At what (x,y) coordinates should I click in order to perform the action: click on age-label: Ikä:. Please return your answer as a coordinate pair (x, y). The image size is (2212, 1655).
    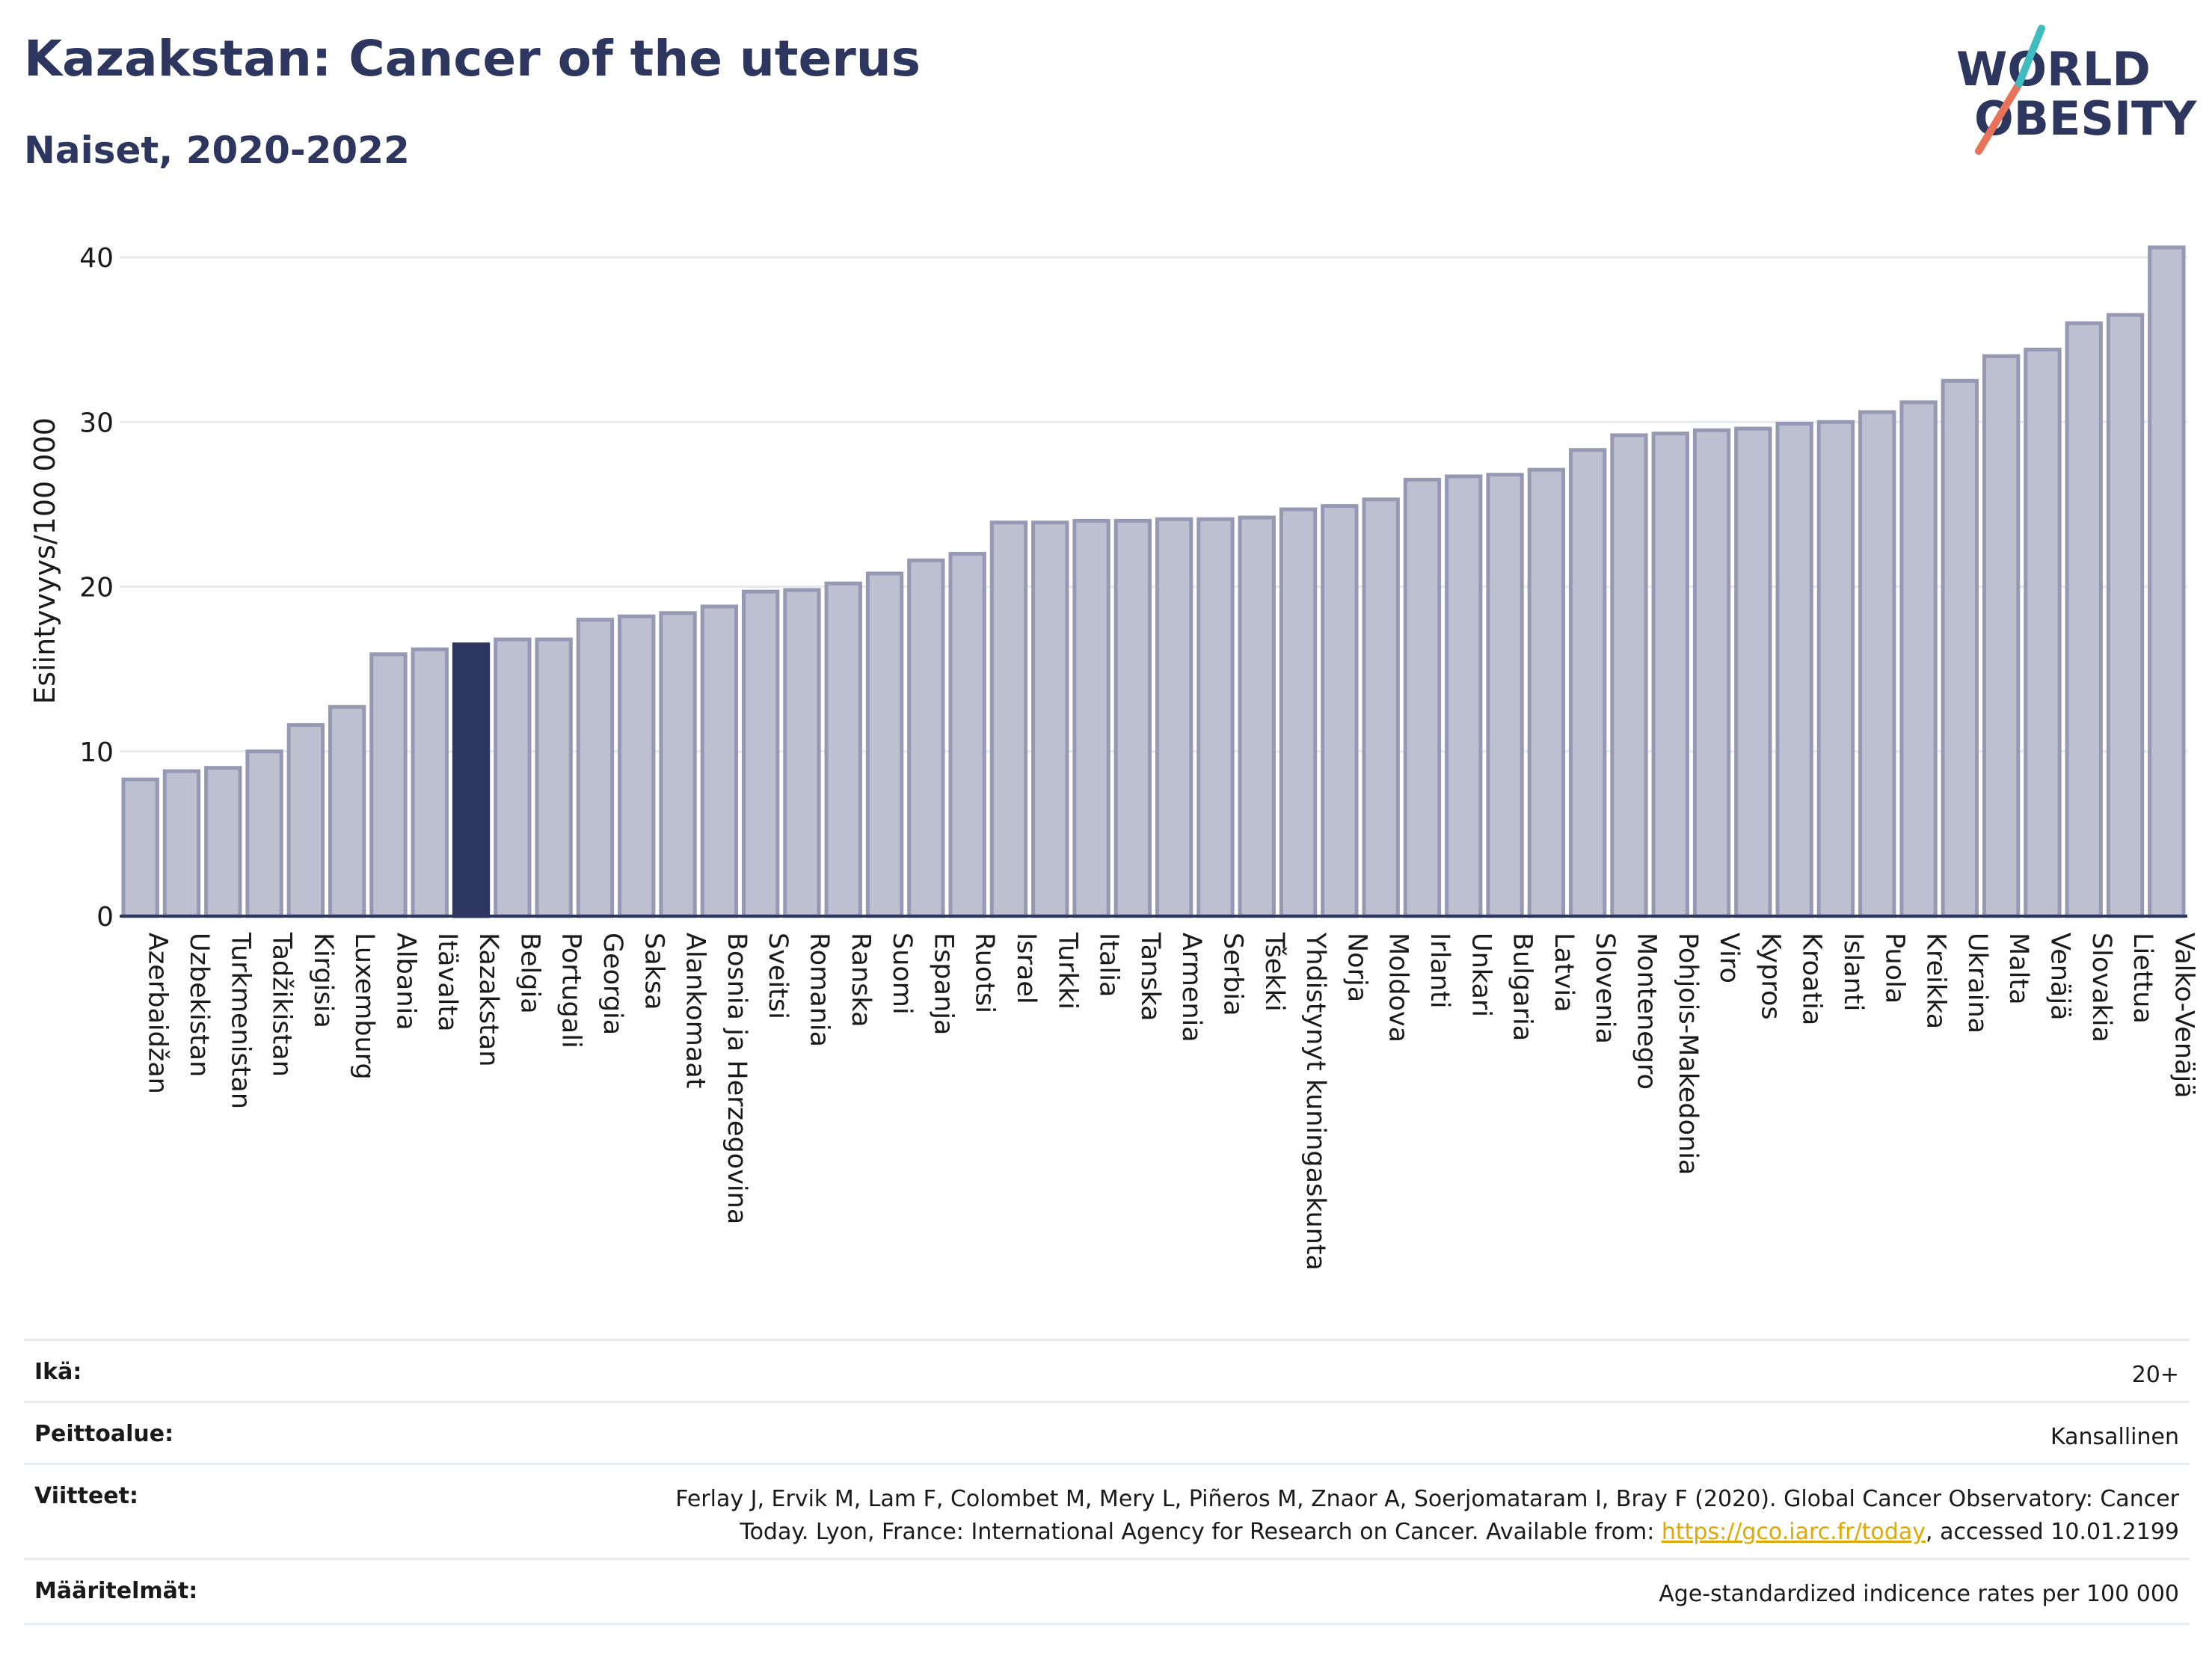
    Looking at the image, I should click on (58, 1372).